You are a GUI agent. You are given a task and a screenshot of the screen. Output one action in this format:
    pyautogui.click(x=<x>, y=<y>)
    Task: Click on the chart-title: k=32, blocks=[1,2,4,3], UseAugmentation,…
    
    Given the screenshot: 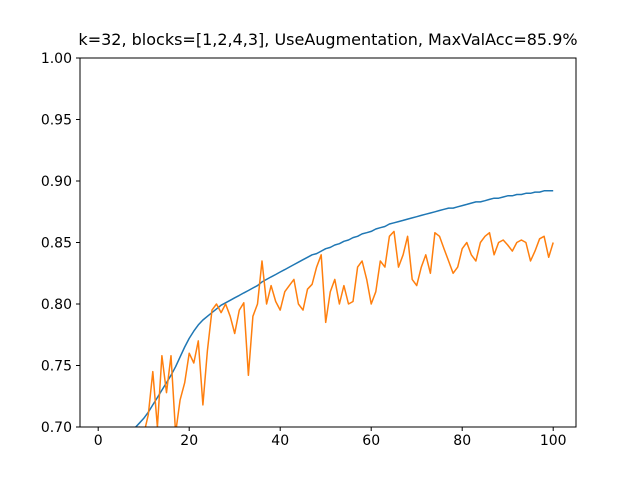 What is the action you would take?
    pyautogui.click(x=328, y=39)
    